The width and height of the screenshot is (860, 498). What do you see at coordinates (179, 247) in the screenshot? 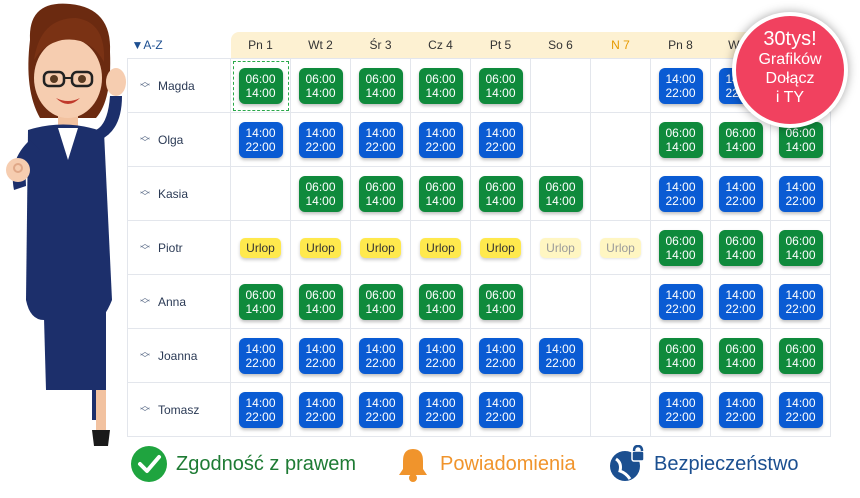
I see `employee-name-cell: ︿ ﹀ Piotr` at bounding box center [179, 247].